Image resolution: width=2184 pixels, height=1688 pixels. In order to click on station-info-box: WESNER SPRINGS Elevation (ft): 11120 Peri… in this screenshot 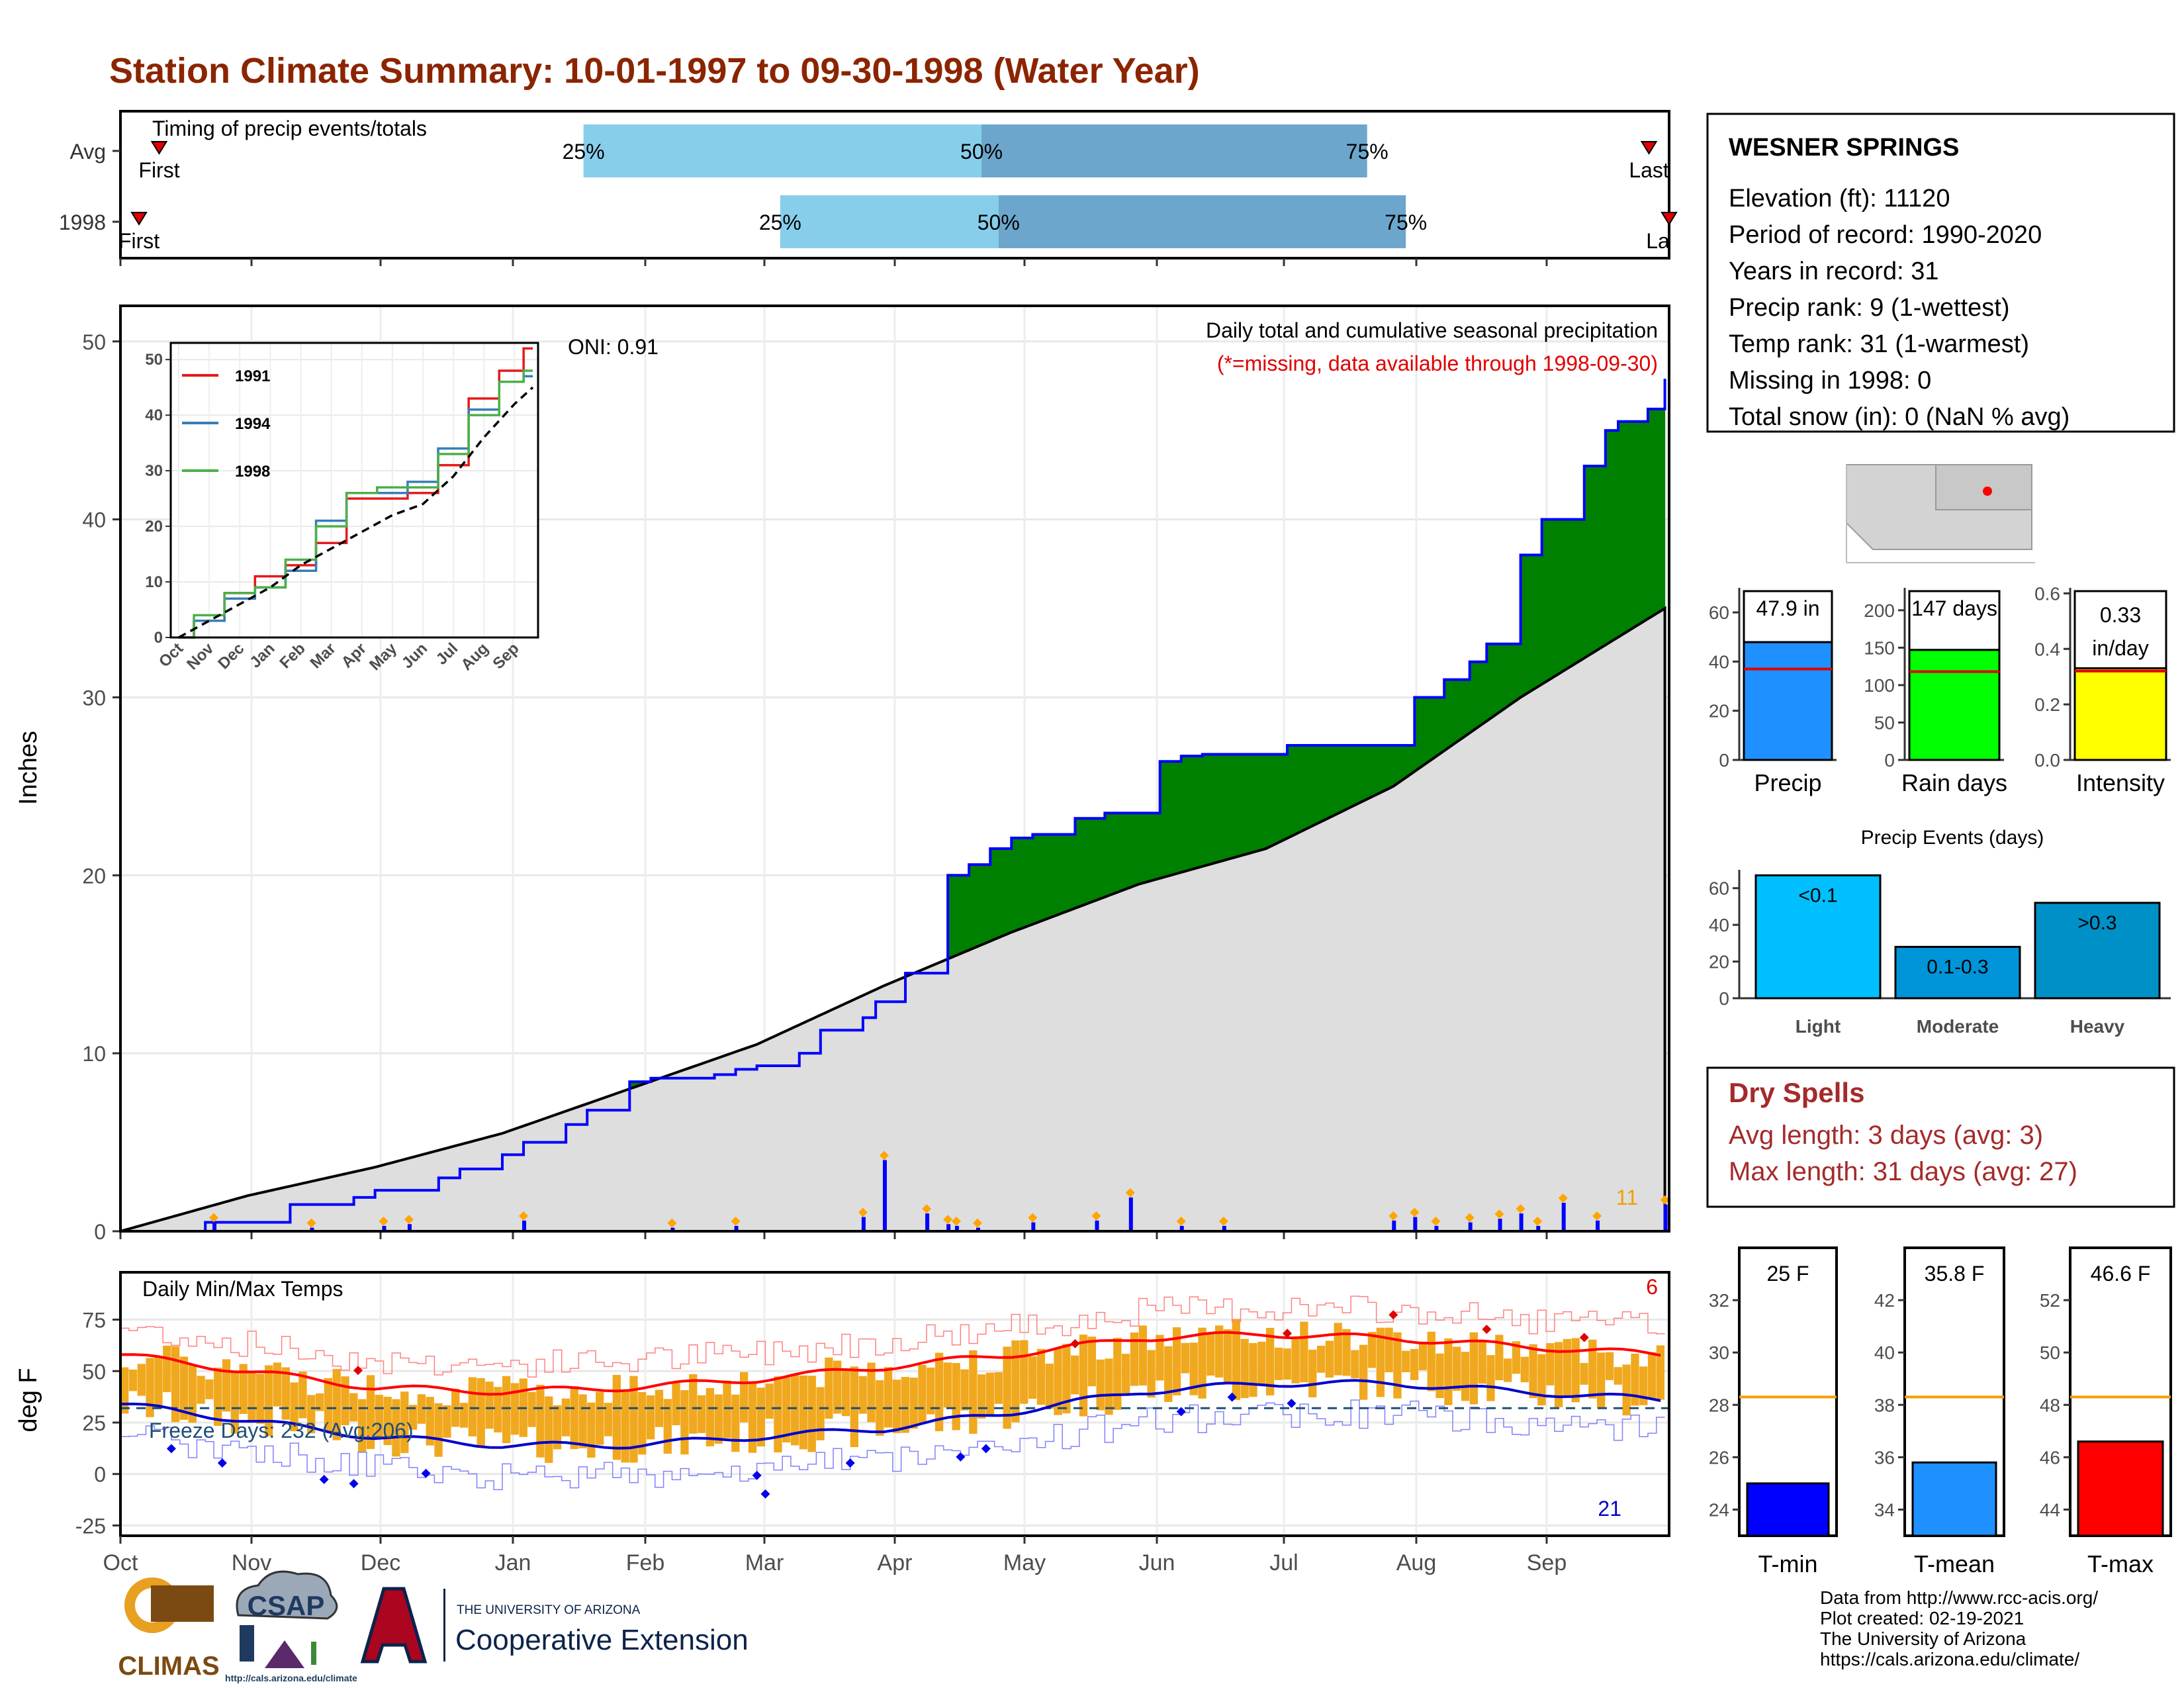, I will do `click(1940, 273)`.